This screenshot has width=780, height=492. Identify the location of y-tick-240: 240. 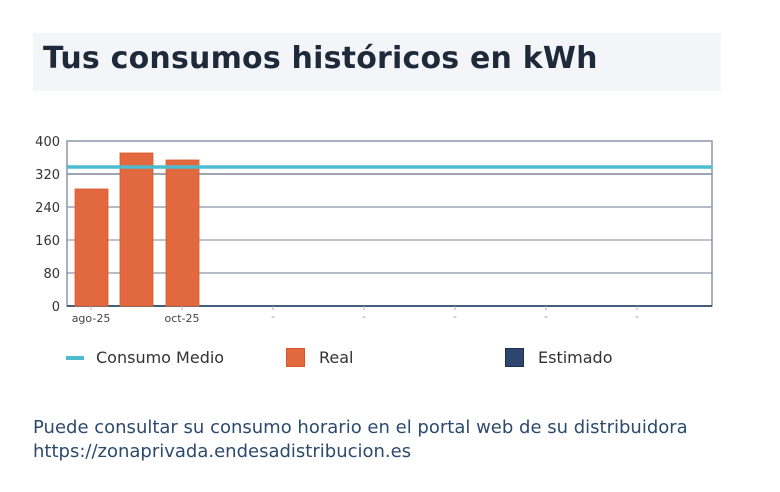
(47, 208).